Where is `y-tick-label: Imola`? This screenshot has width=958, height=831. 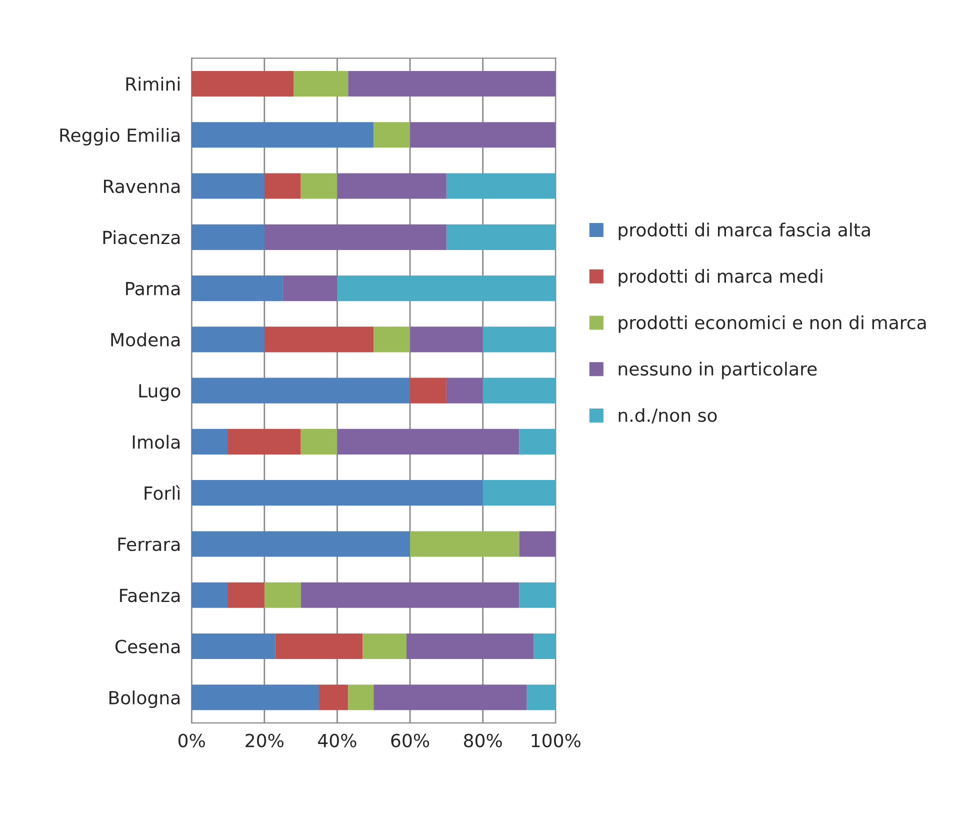
y-tick-label: Imola is located at coordinates (156, 441).